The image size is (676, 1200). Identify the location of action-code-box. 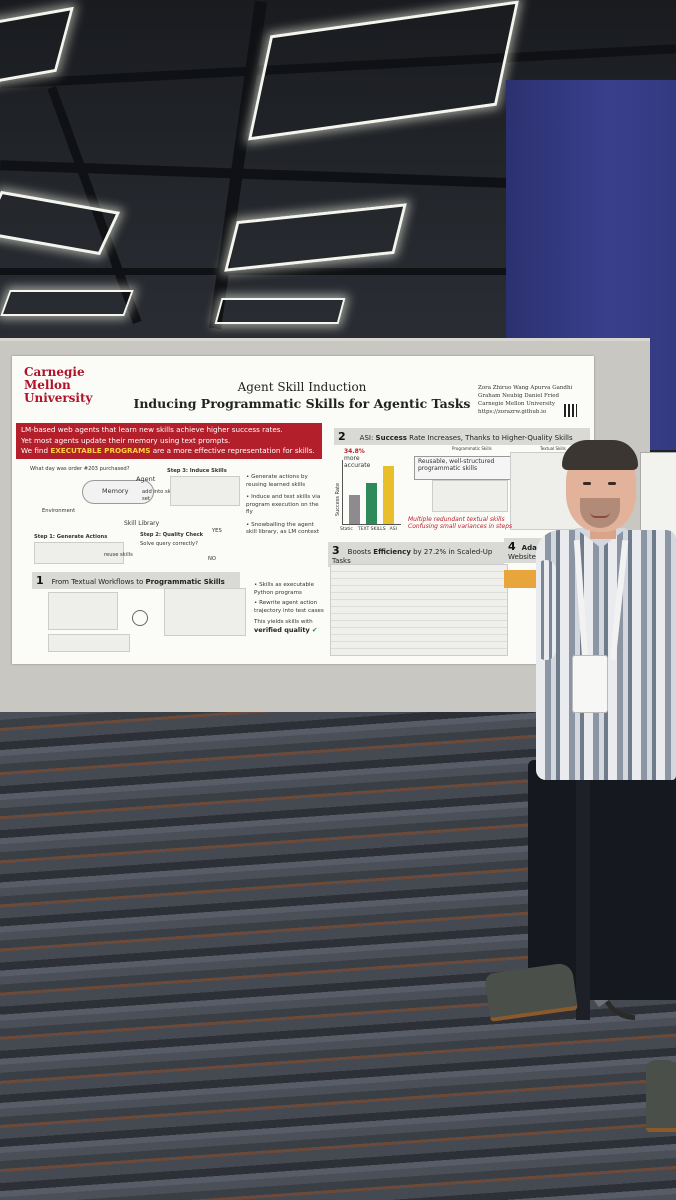
(79, 553).